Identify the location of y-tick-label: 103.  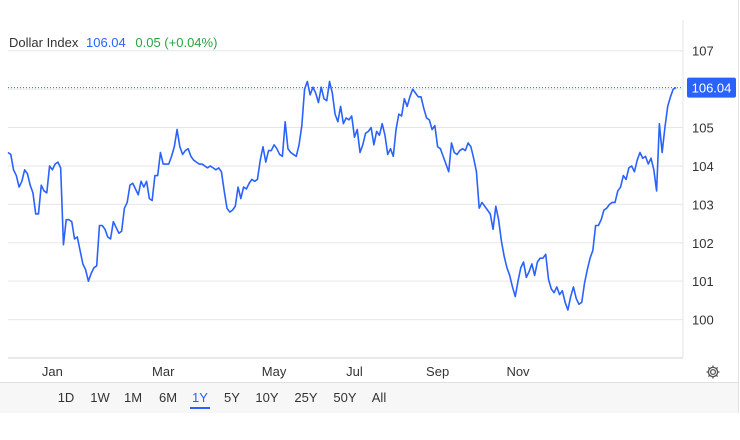
(703, 204).